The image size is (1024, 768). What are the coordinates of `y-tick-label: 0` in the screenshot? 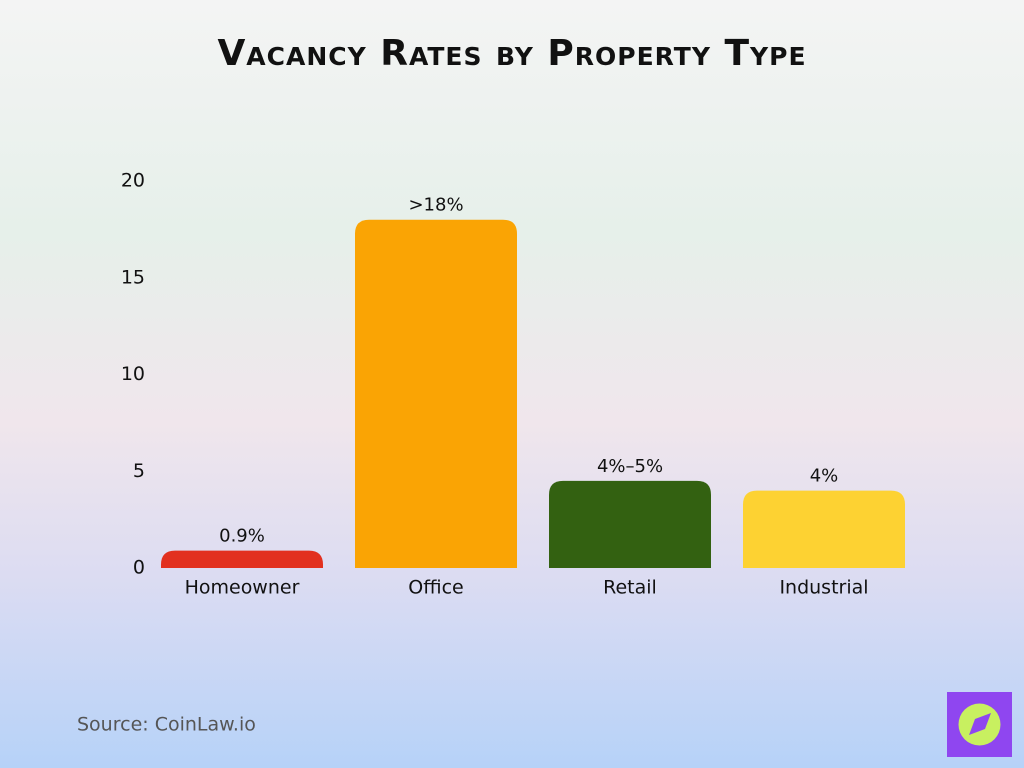 It's located at (139, 568).